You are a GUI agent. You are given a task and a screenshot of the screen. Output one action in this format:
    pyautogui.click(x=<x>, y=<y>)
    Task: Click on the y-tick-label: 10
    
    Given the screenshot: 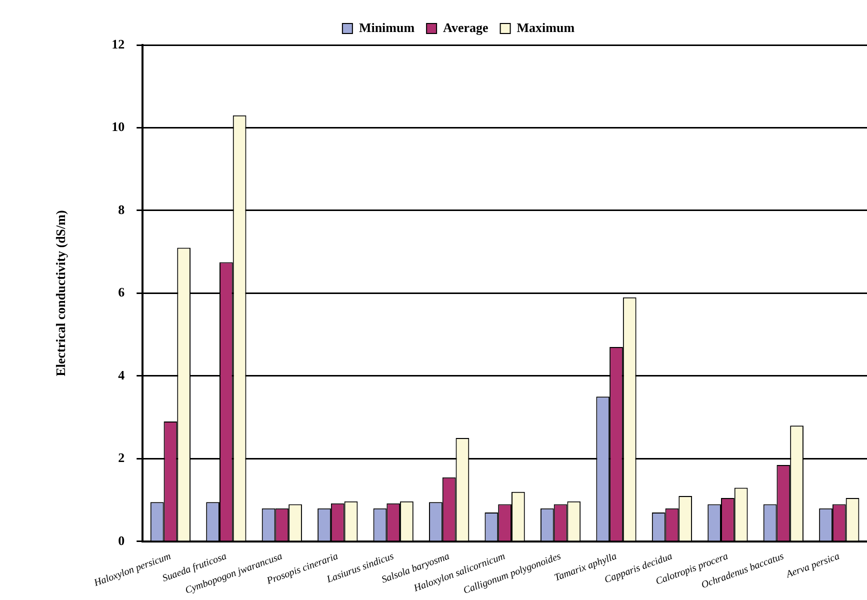 What is the action you would take?
    pyautogui.click(x=118, y=126)
    